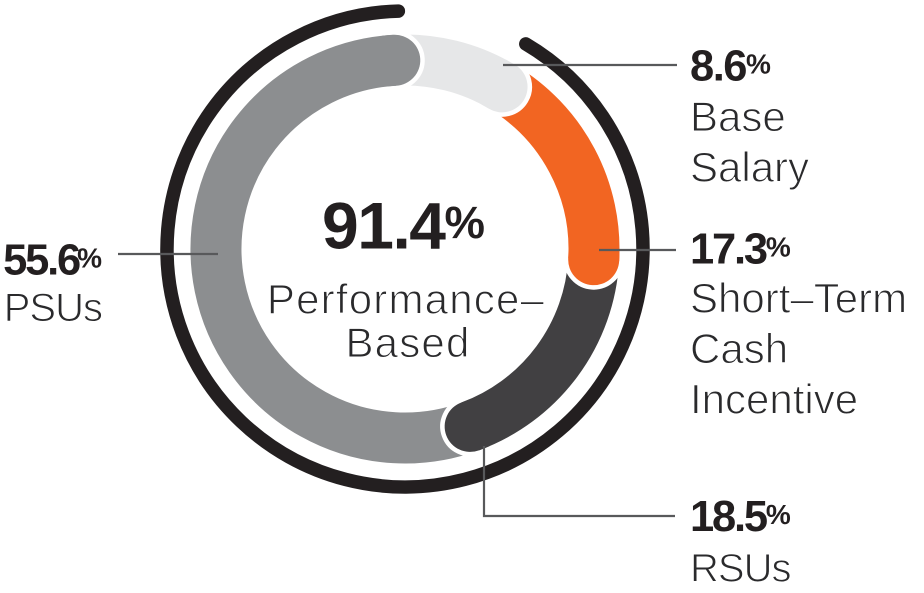  Describe the element at coordinates (740, 517) in the screenshot. I see `svg-text: 18.5%` at that location.